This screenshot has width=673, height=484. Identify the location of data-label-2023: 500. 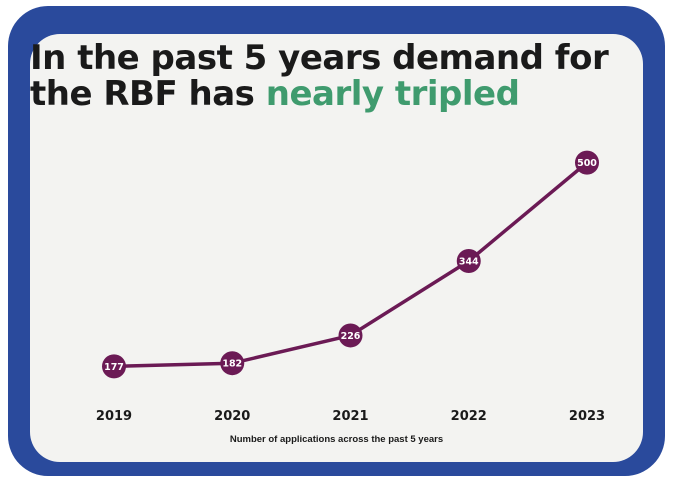
(587, 163).